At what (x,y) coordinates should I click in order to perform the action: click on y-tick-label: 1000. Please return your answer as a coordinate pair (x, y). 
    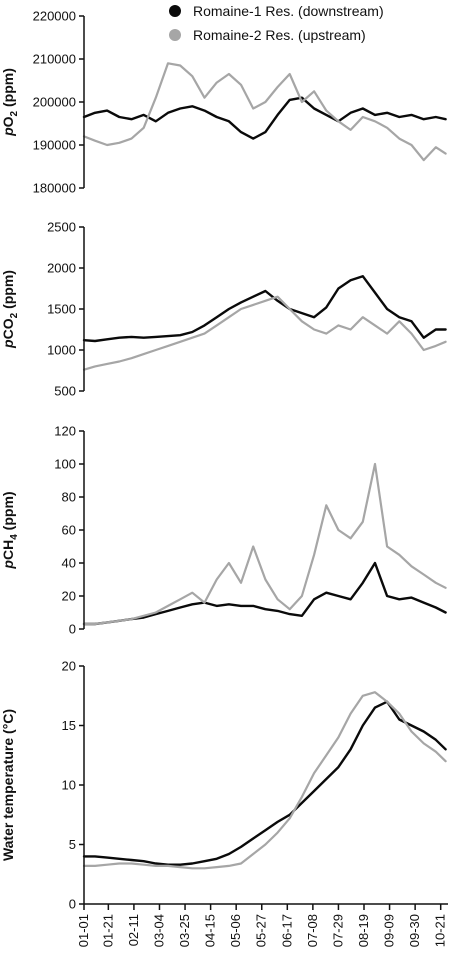
    Looking at the image, I should click on (61, 350).